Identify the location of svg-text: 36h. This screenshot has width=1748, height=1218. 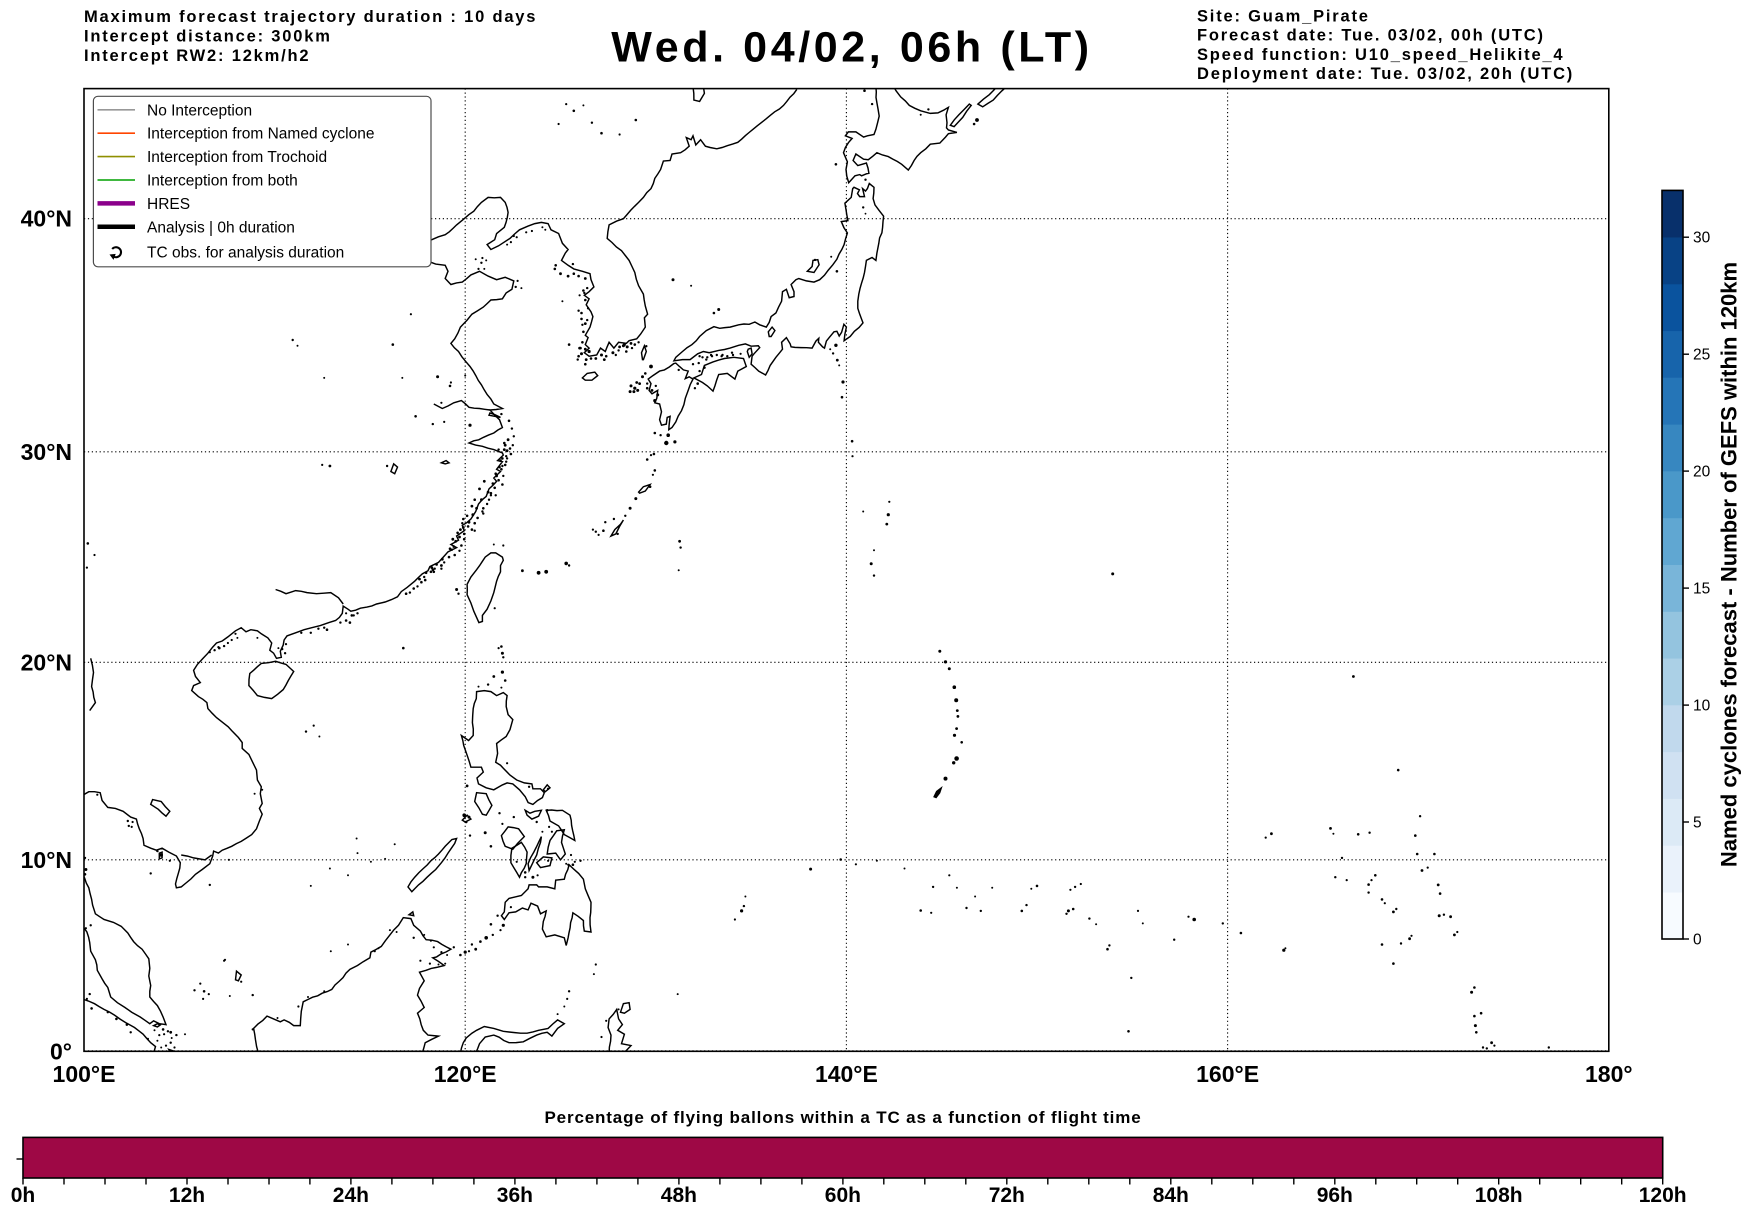
(515, 1195).